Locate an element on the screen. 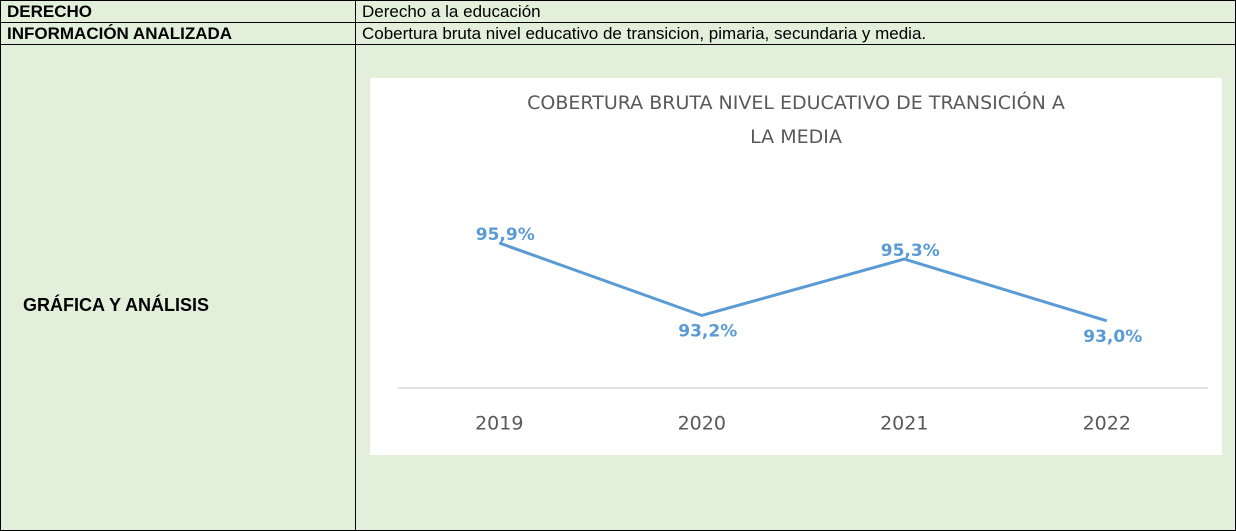  x-tick-label: 2019 is located at coordinates (499, 424).